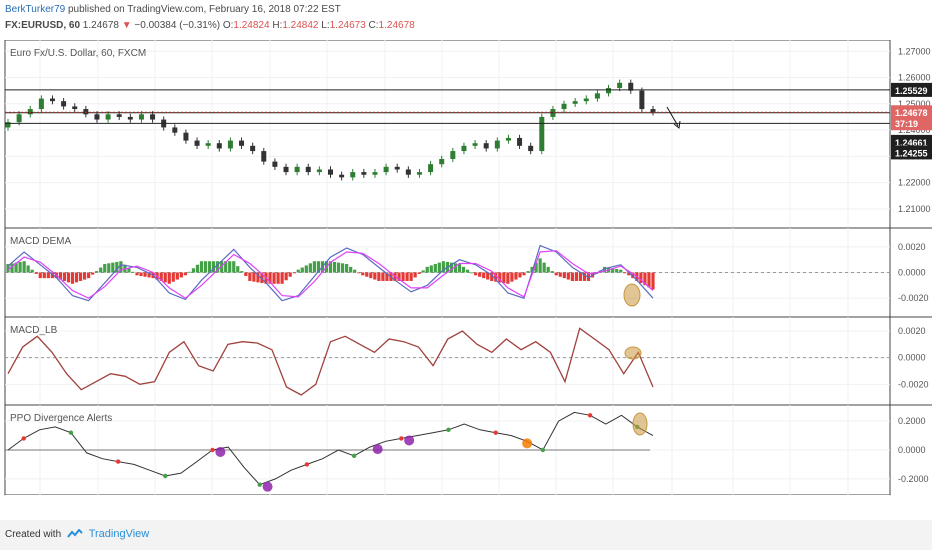 The height and width of the screenshot is (550, 932). What do you see at coordinates (913, 298) in the screenshot?
I see `y-tick-label: -0.0020` at bounding box center [913, 298].